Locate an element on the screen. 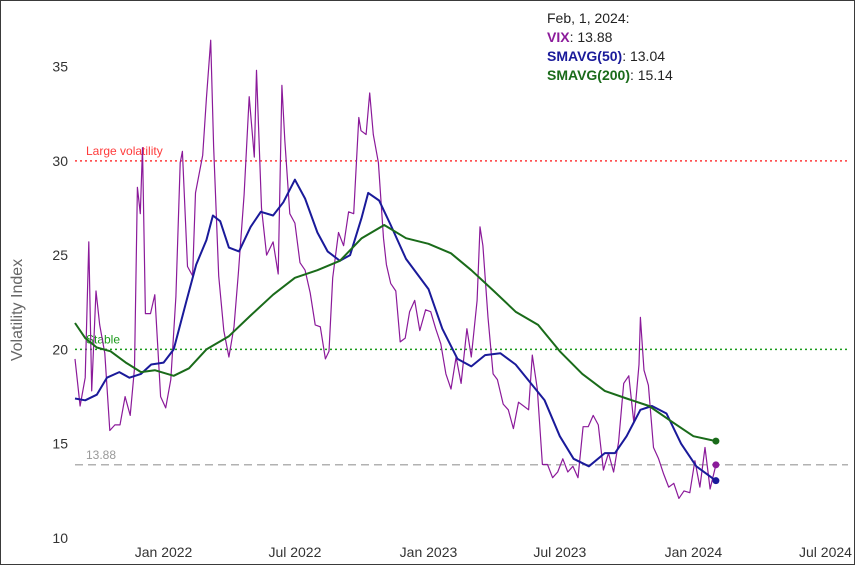  y-tick-label: 20 is located at coordinates (60, 349).